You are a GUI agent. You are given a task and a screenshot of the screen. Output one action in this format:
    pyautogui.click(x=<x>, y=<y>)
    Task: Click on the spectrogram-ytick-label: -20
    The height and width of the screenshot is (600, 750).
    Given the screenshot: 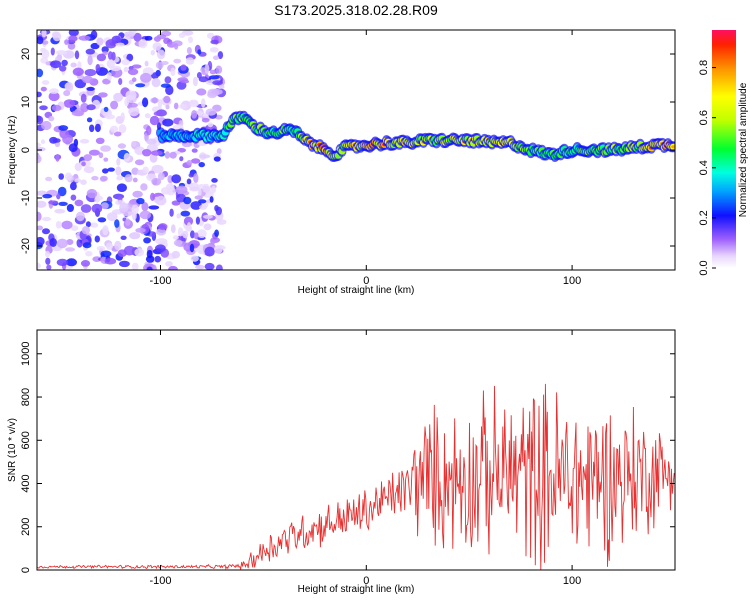 What is the action you would take?
    pyautogui.click(x=26, y=246)
    